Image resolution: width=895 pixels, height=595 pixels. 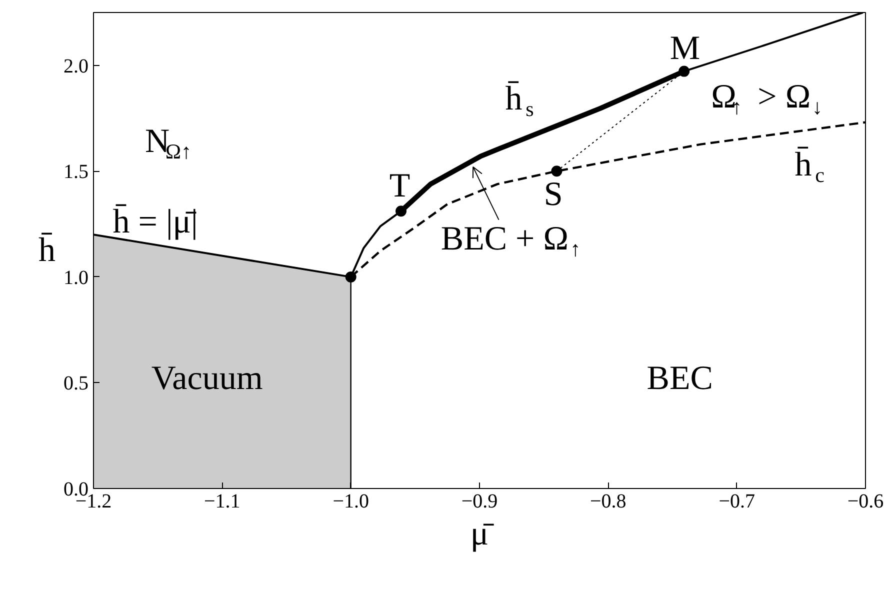 What do you see at coordinates (685, 48) in the screenshot?
I see `annotation: M` at bounding box center [685, 48].